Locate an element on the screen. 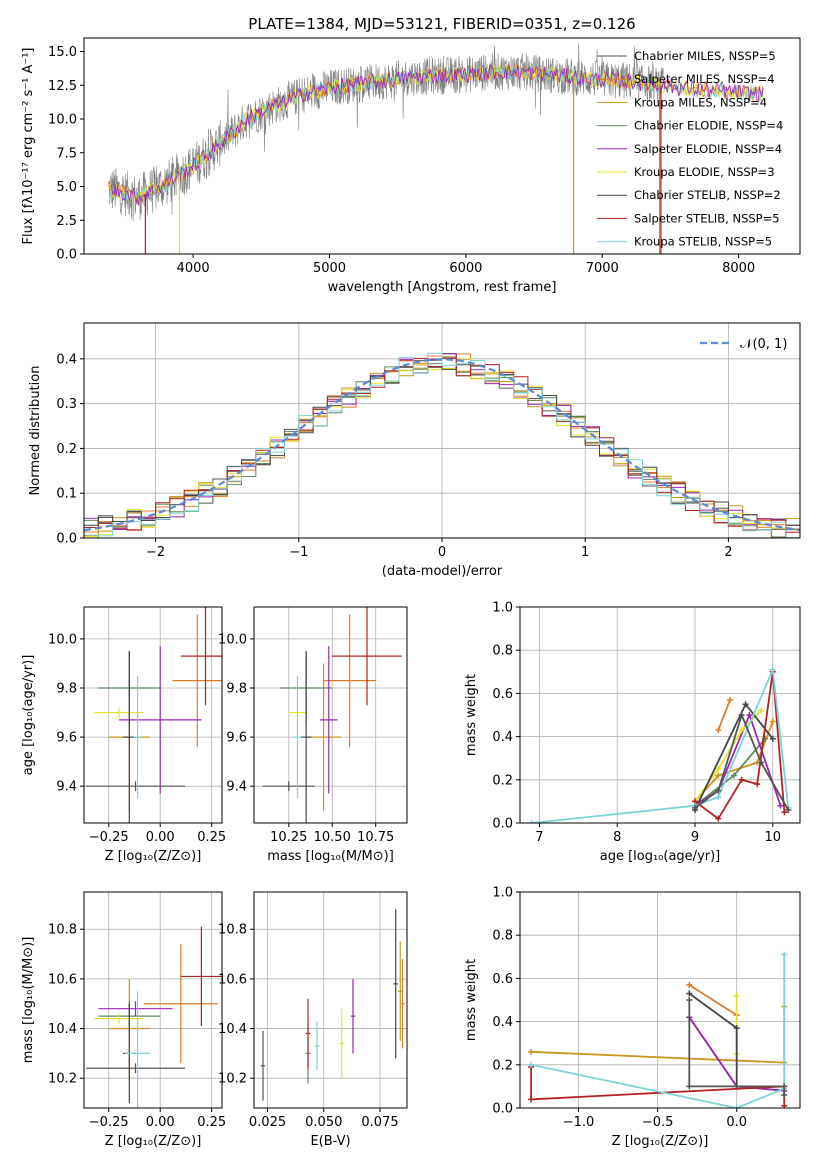 The image size is (819, 1170). massweight_vs_Z-lines is located at coordinates (658, 1029).